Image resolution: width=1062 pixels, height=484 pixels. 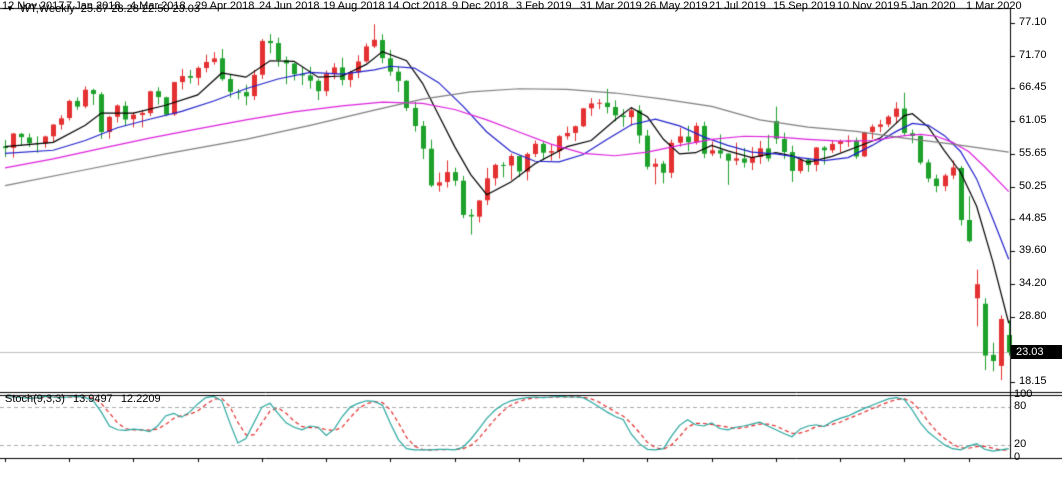 What do you see at coordinates (1017, 457) in the screenshot?
I see `stoch-level-label: 0` at bounding box center [1017, 457].